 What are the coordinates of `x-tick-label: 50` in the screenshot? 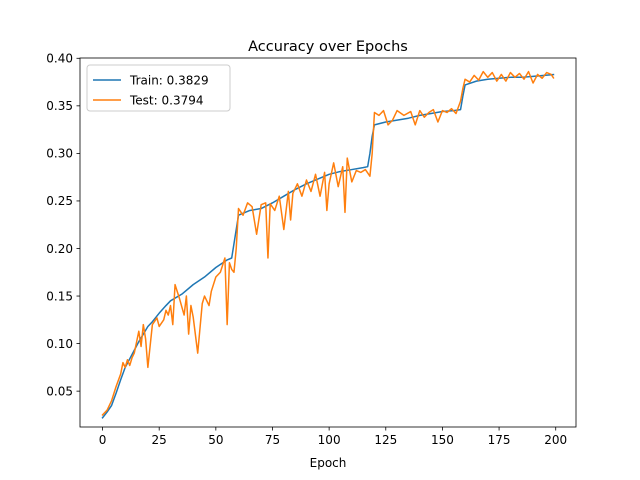 It's located at (215, 440).